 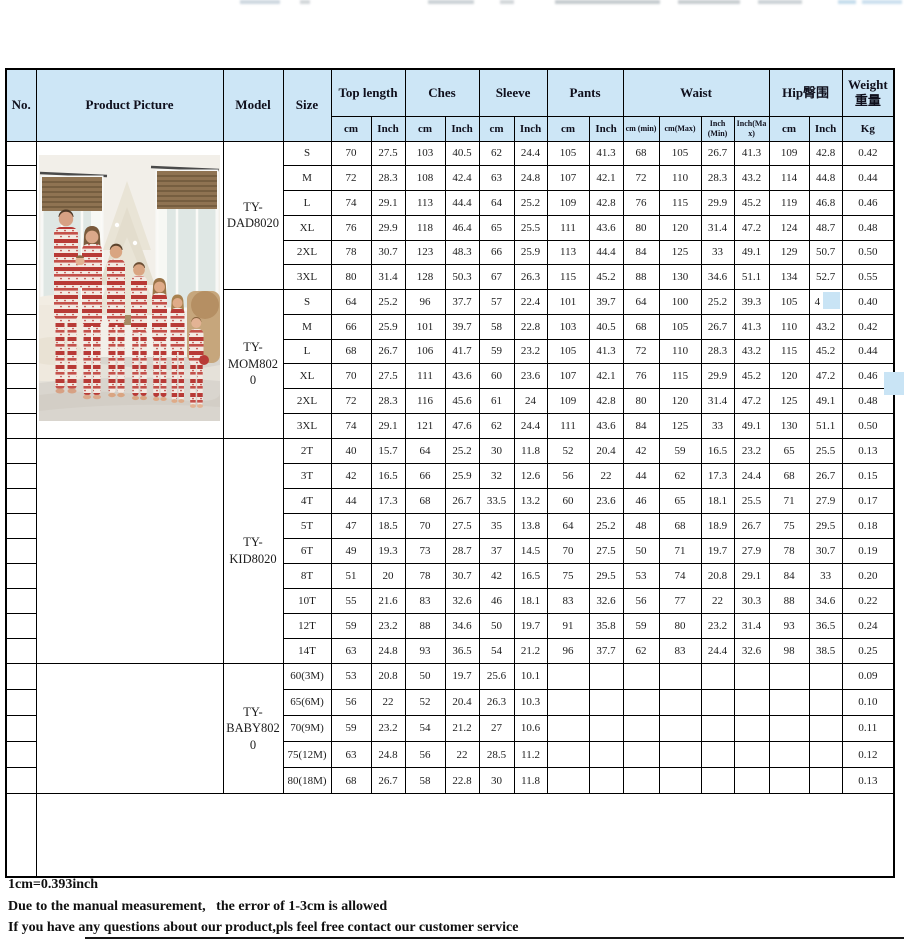 I want to click on value-cell: 19.7, so click(x=717, y=550).